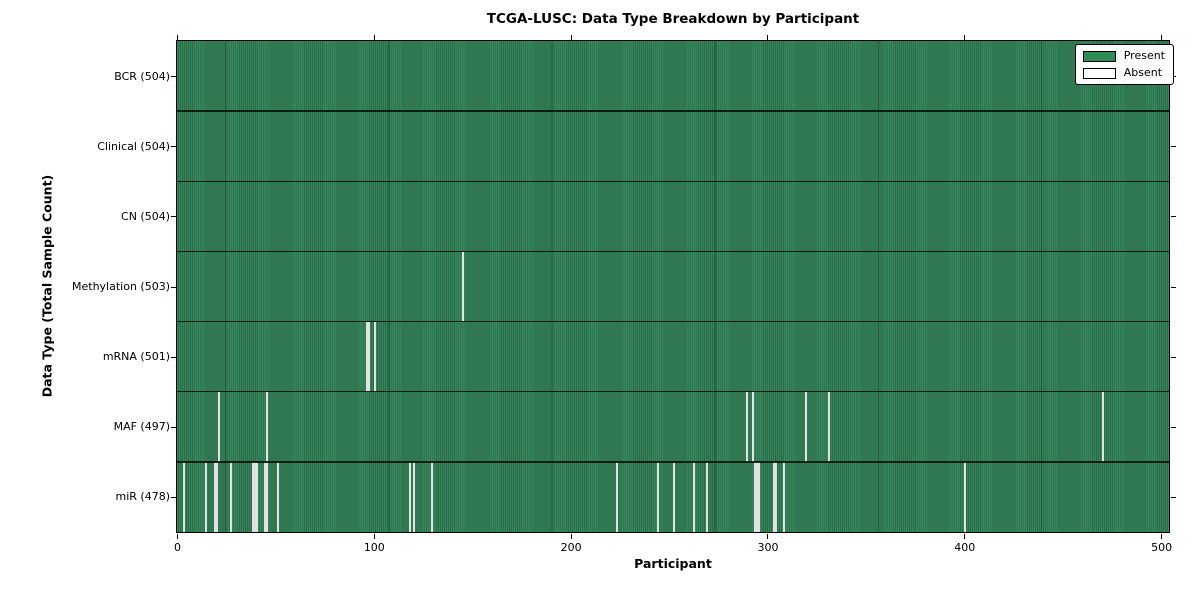  Describe the element at coordinates (673, 563) in the screenshot. I see `x-axis-title: Participant` at that location.